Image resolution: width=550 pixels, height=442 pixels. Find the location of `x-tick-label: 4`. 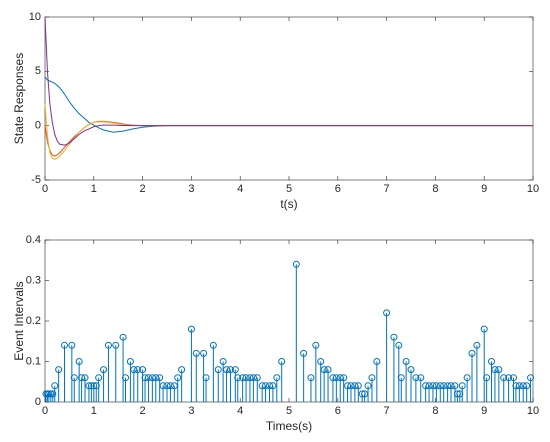

x-tick-label: 4 is located at coordinates (240, 189).